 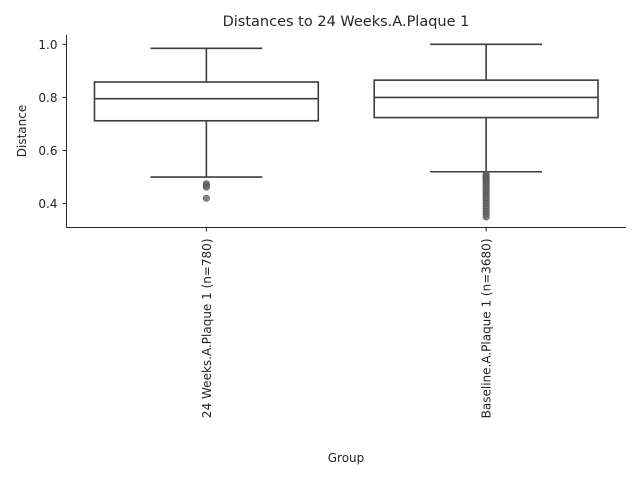 I want to click on y-tick-label: 1.0, so click(x=47, y=45).